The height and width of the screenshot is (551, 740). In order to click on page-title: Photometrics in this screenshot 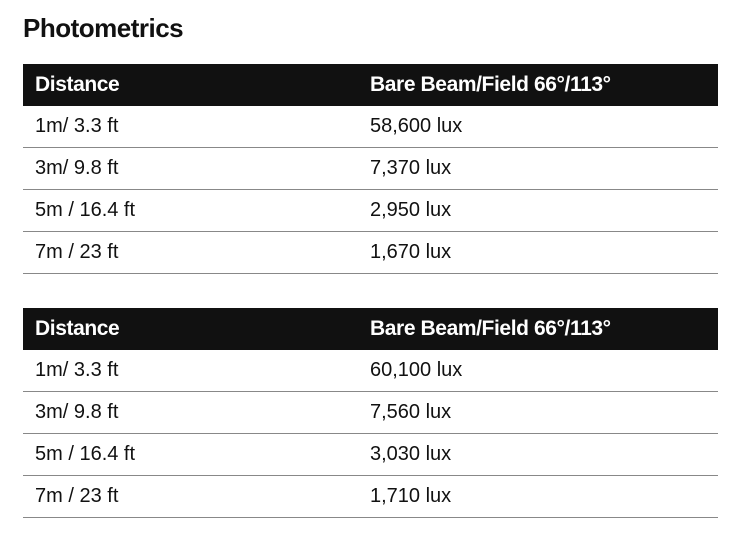, I will do `click(103, 28)`.